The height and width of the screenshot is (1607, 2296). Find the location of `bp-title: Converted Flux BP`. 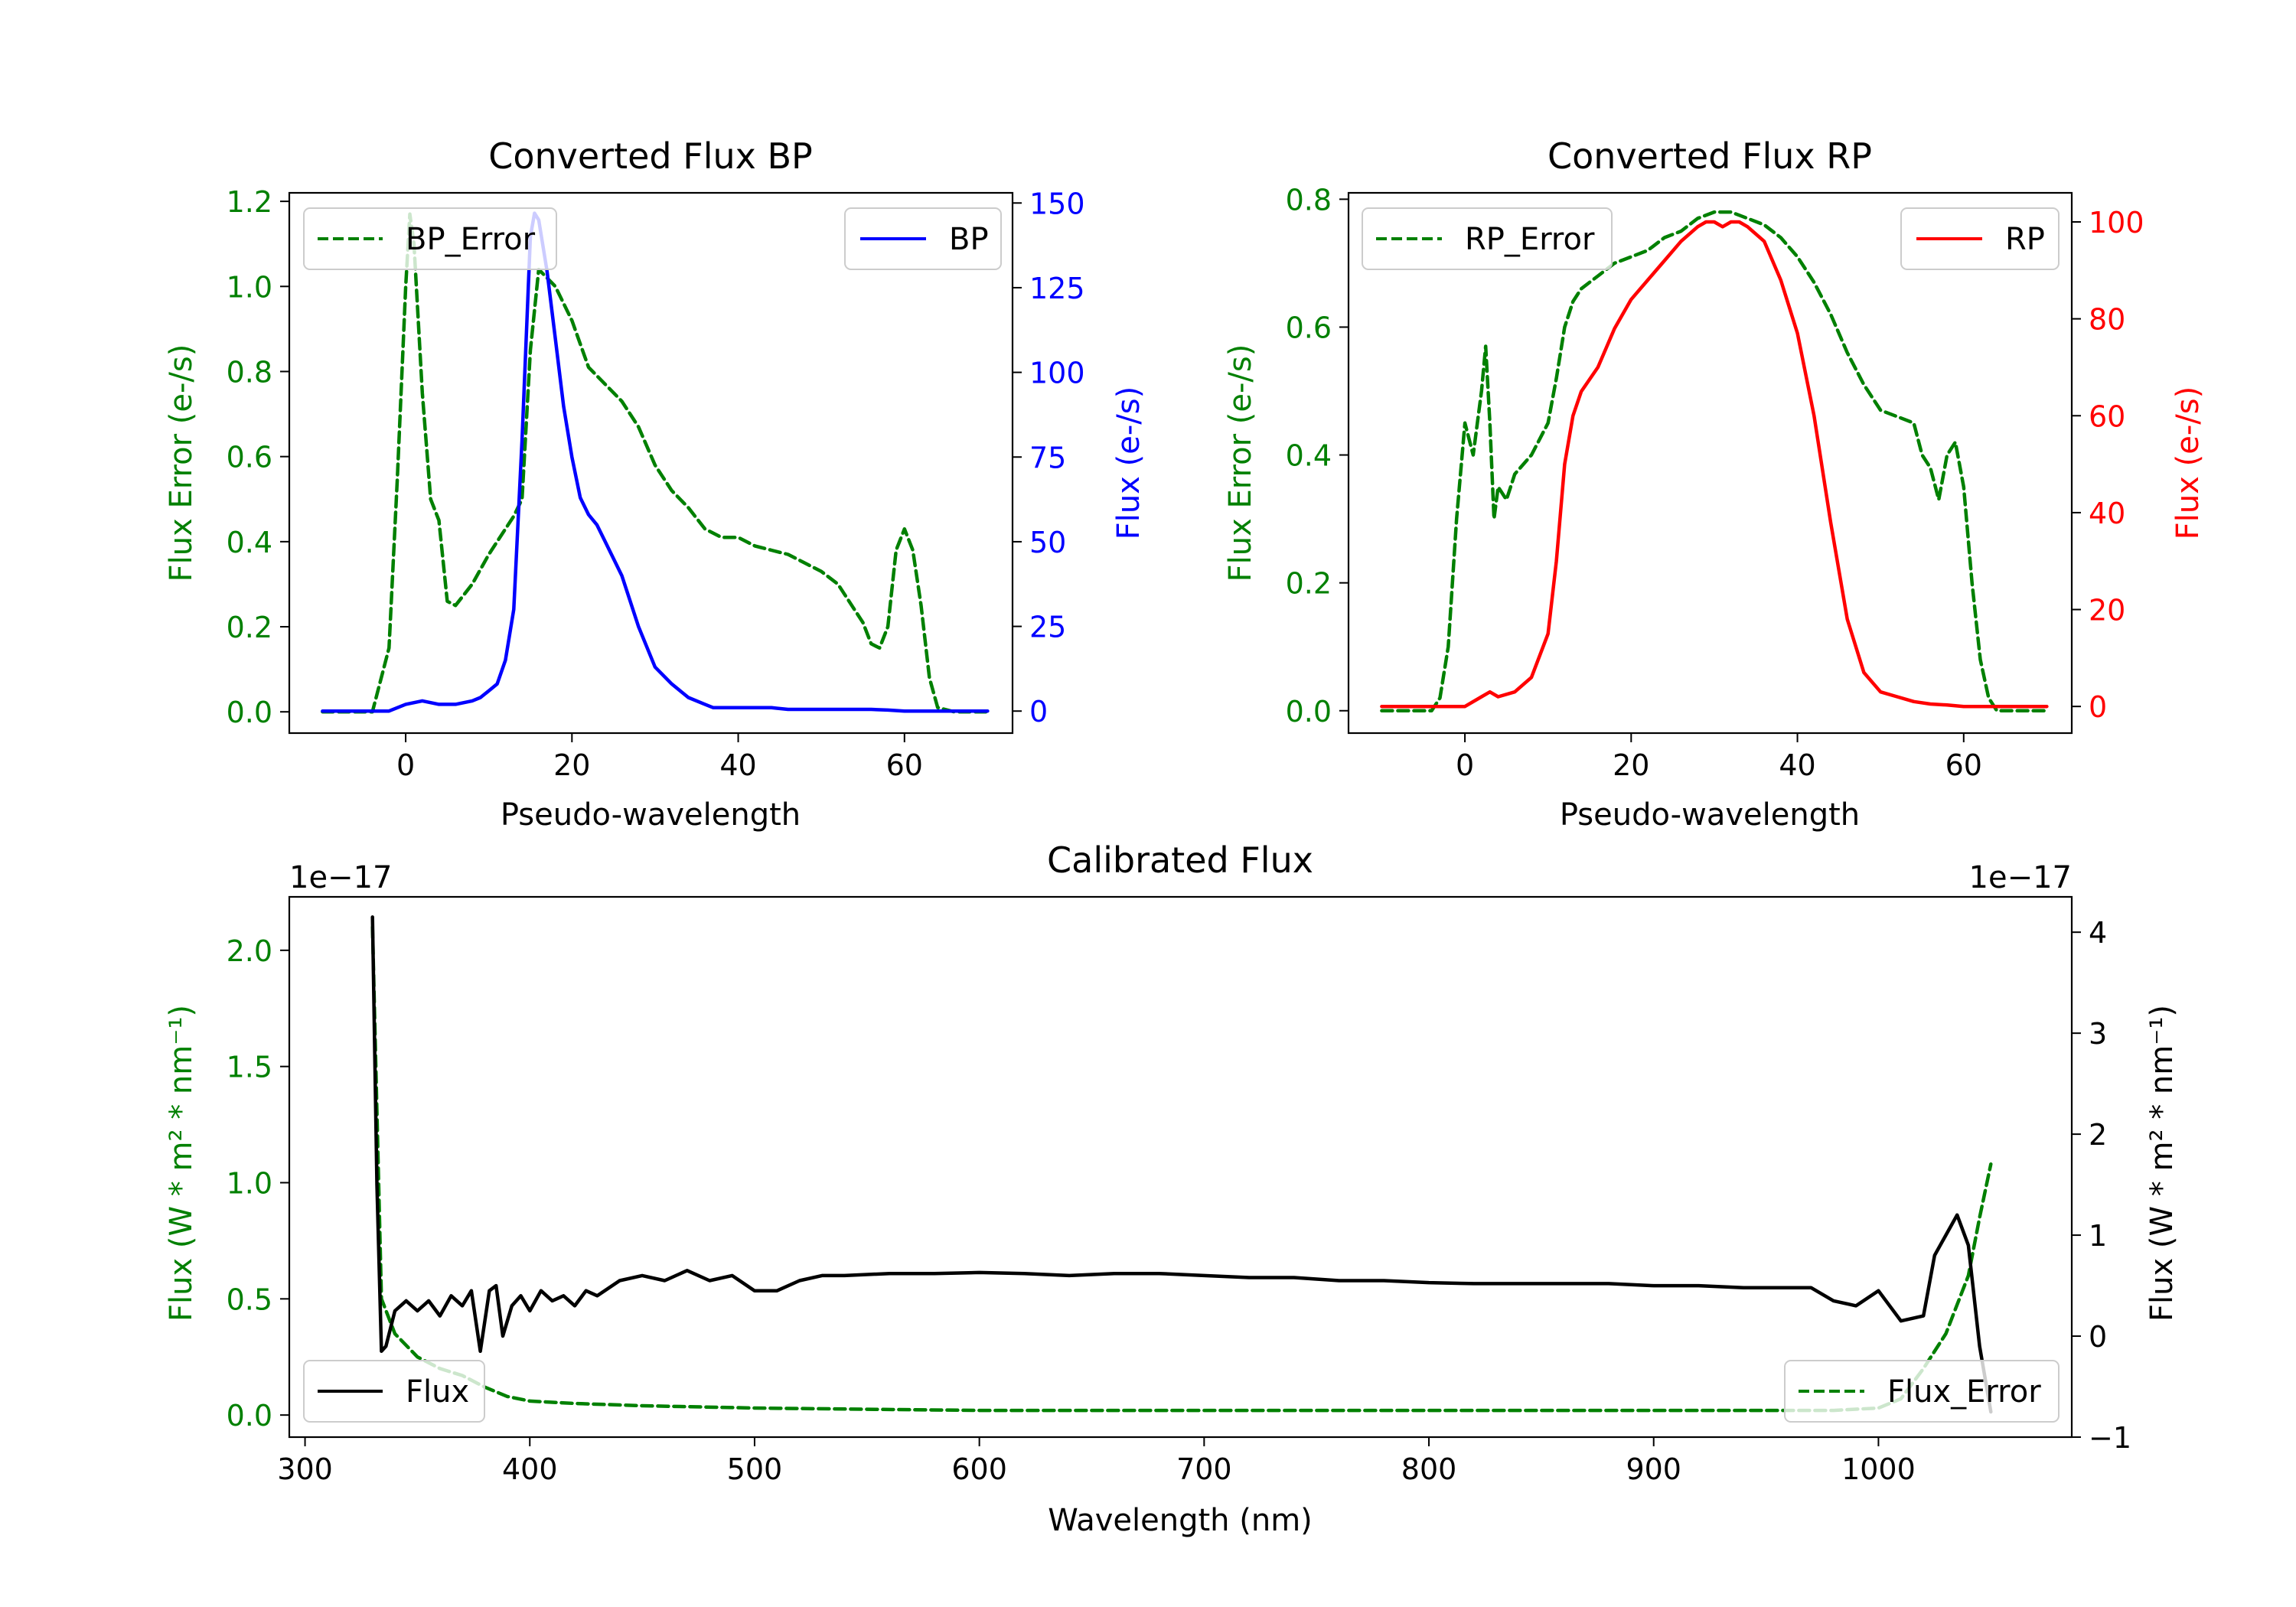

bp-title: Converted Flux BP is located at coordinates (650, 156).